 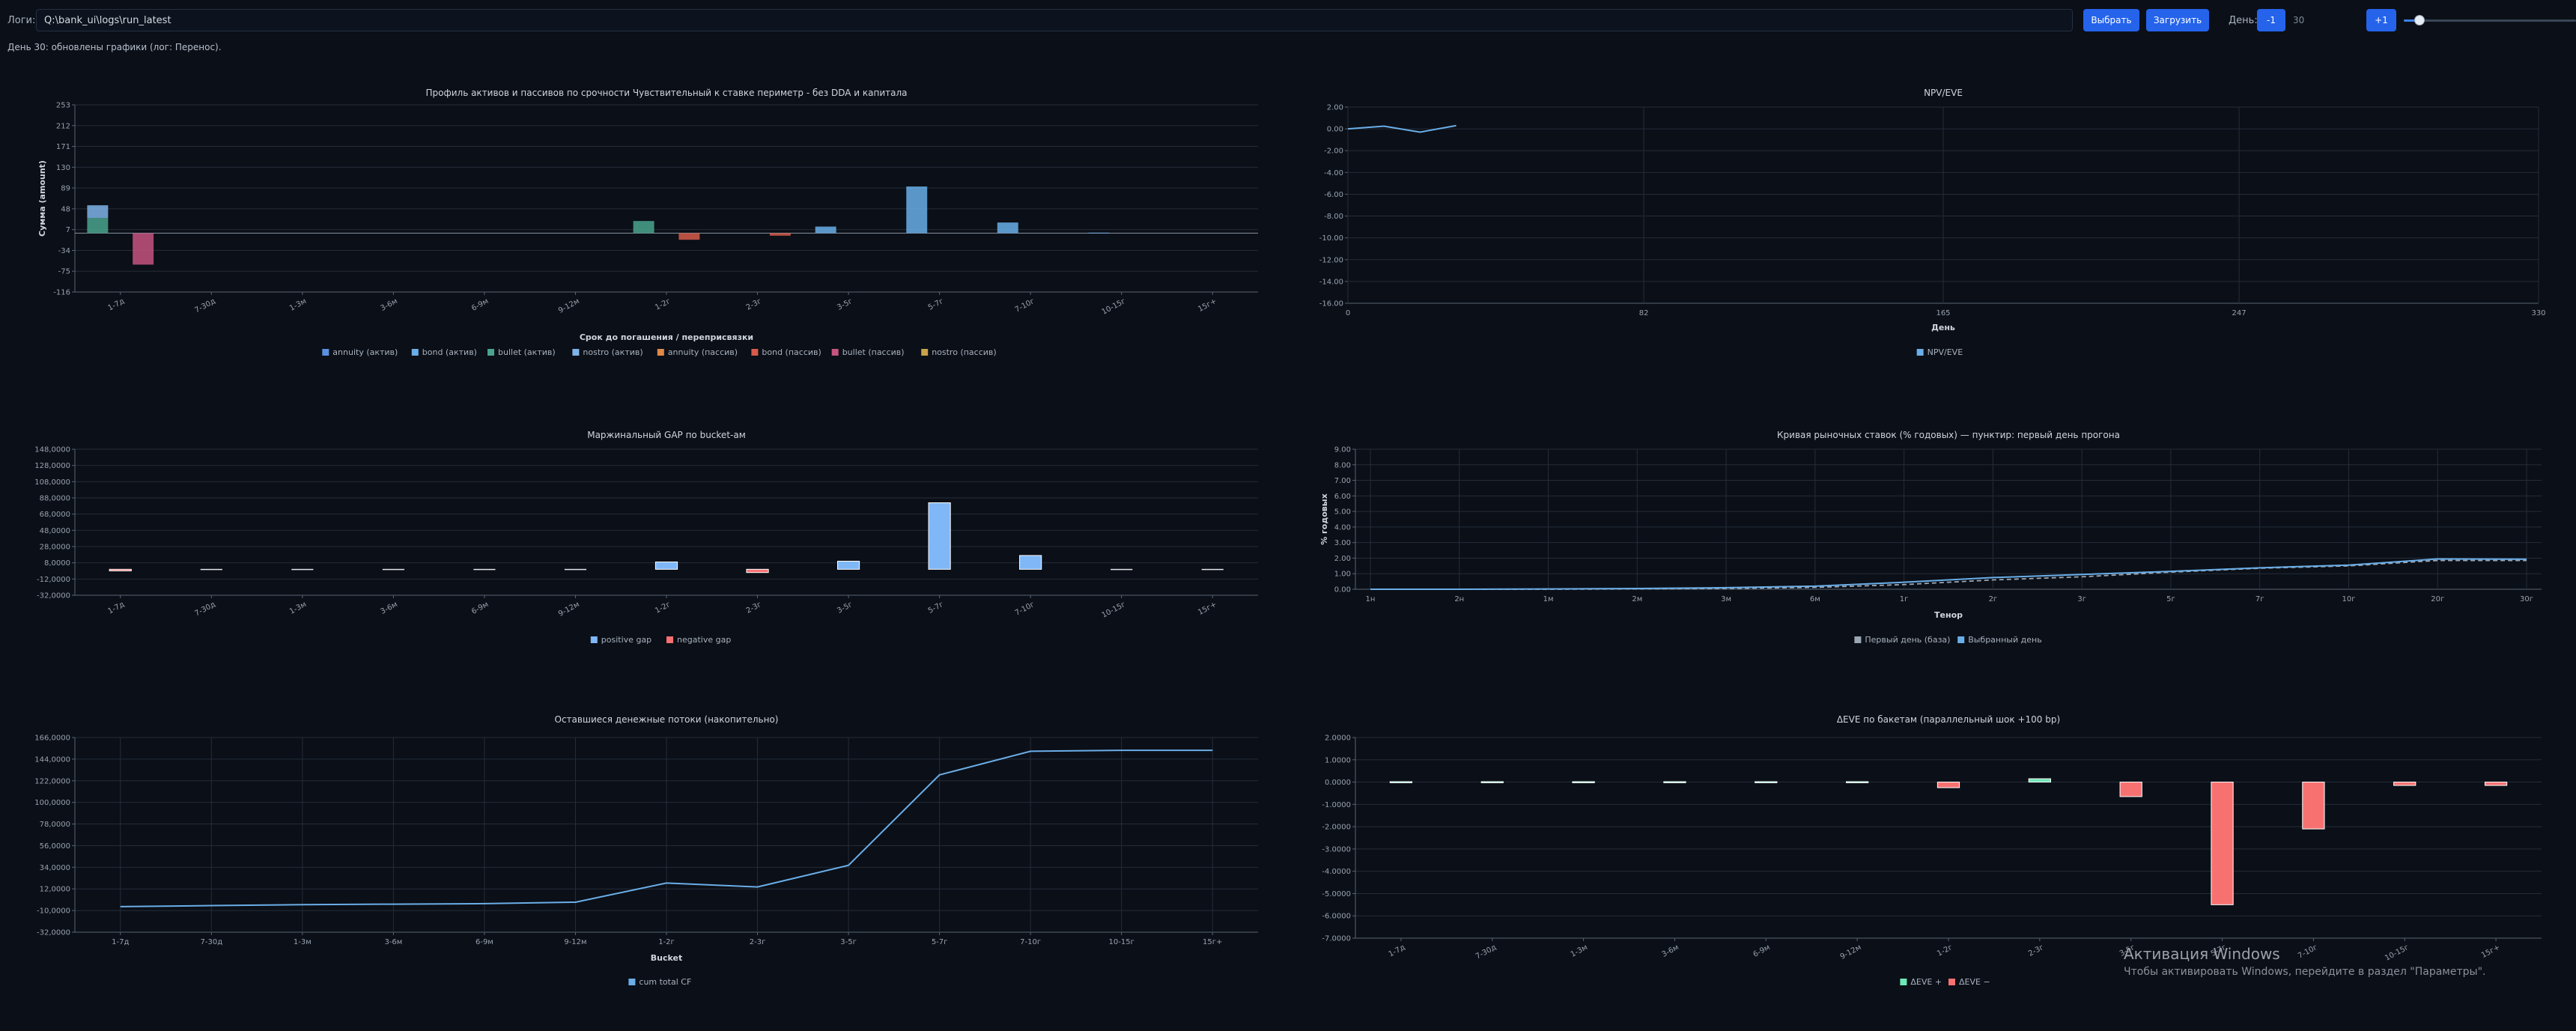 What do you see at coordinates (2348, 599) in the screenshot?
I see `x-tick-label: 10г` at bounding box center [2348, 599].